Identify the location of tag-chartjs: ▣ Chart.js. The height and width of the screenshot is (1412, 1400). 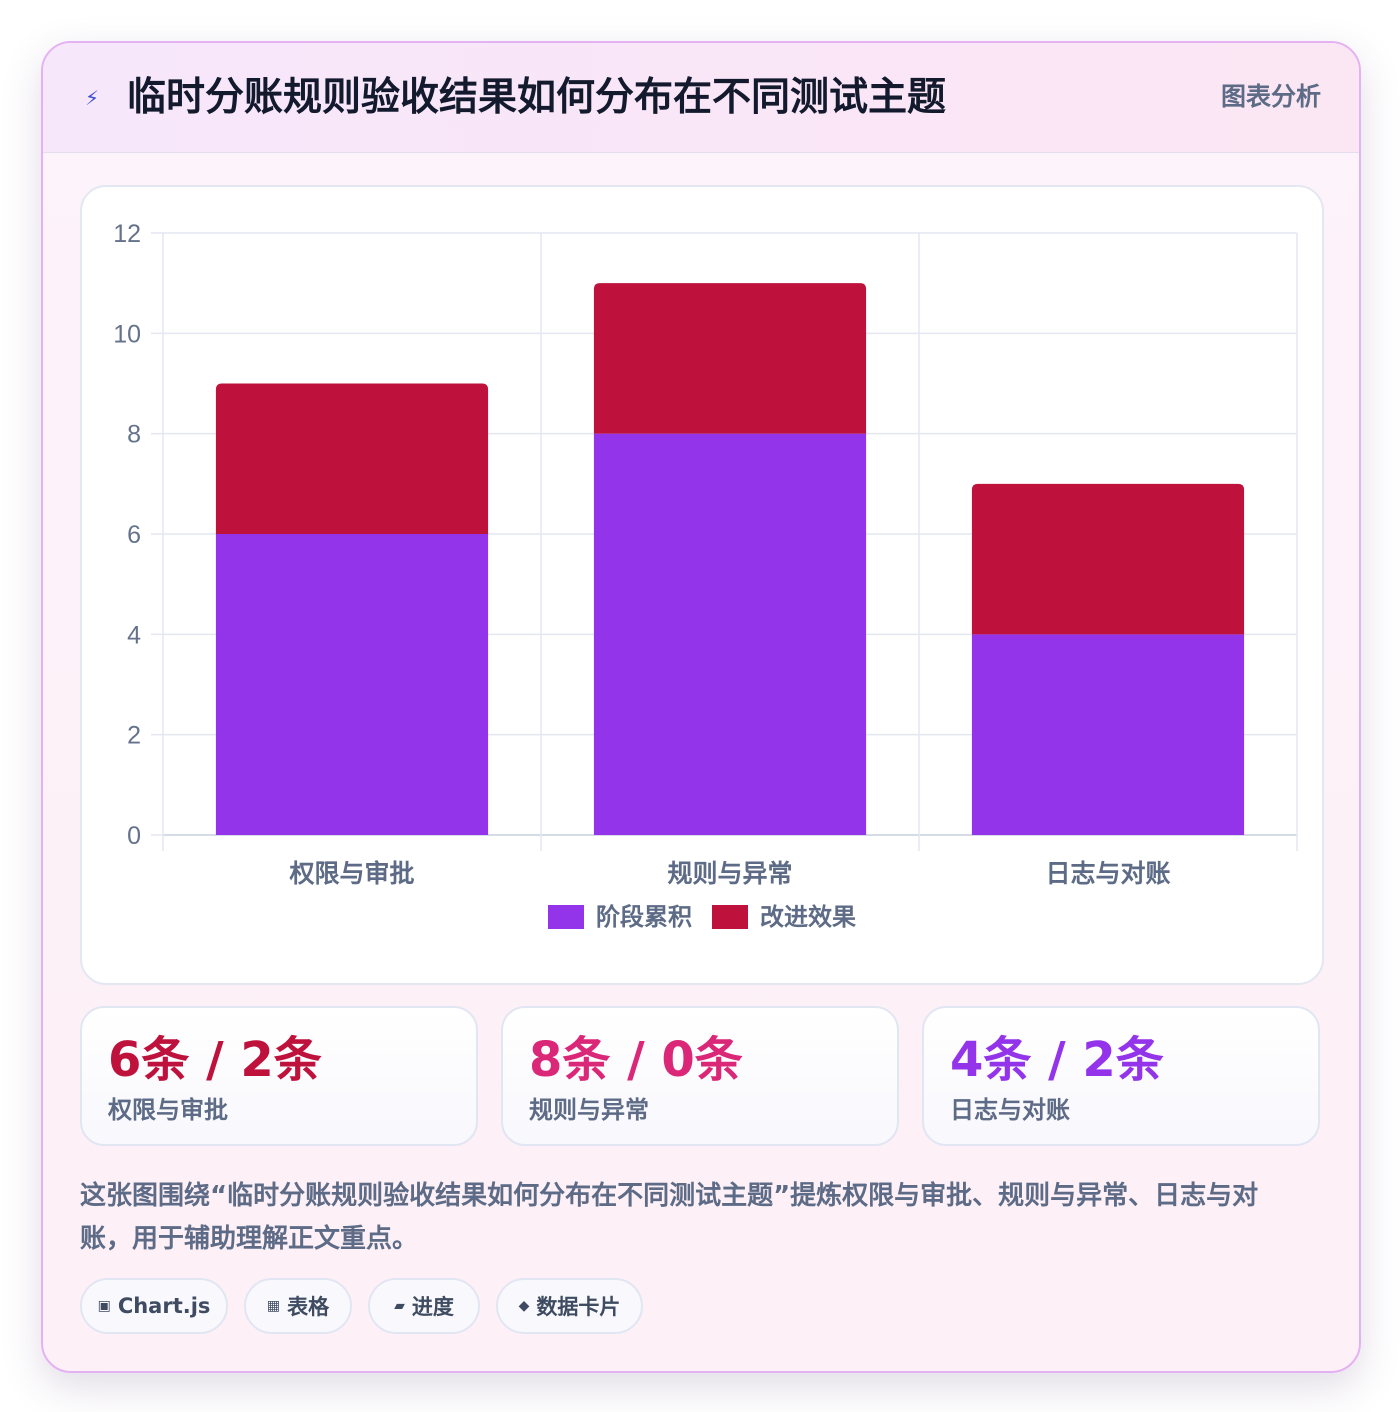
(154, 1306).